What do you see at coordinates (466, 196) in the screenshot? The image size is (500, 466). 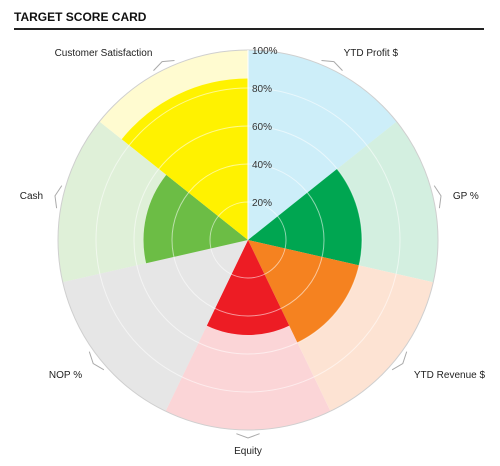 I see `category-label-gp: GP %` at bounding box center [466, 196].